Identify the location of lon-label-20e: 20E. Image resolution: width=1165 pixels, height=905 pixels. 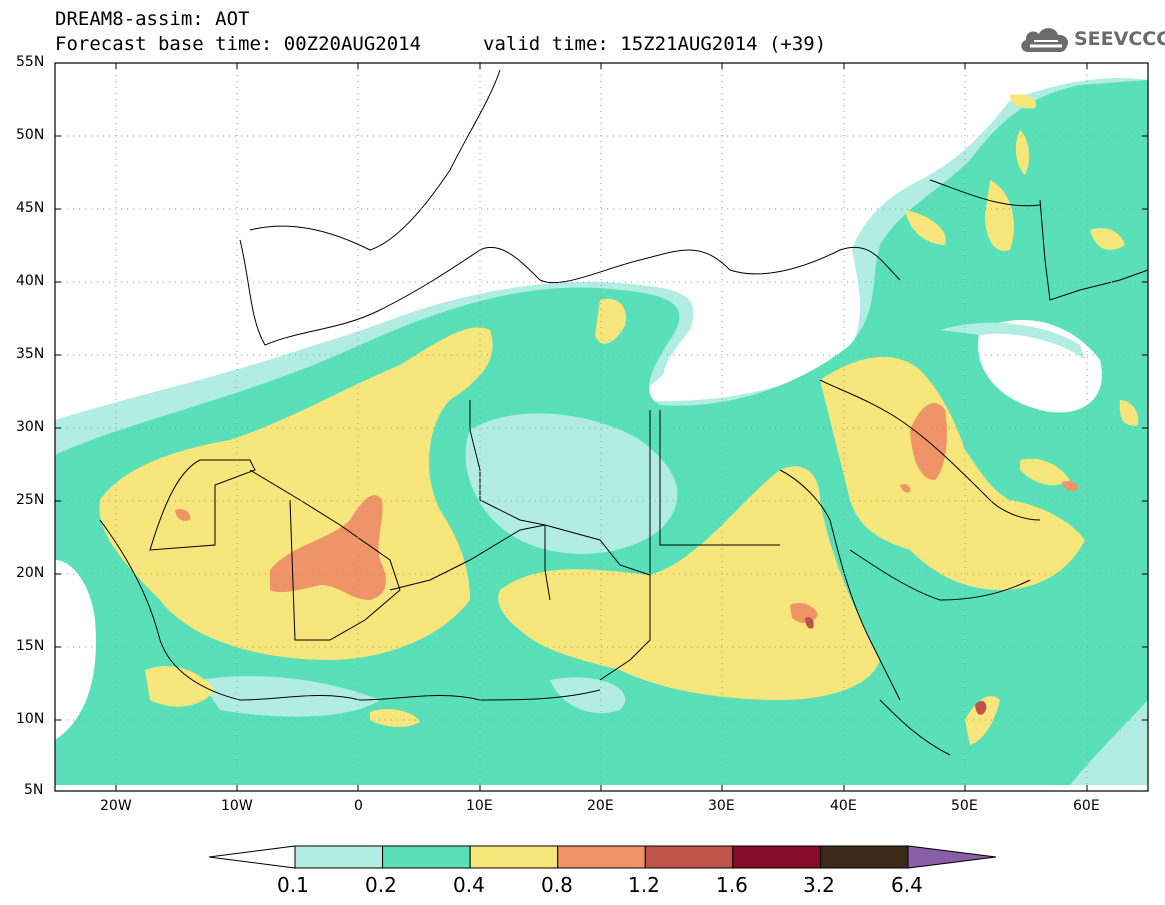
(600, 806).